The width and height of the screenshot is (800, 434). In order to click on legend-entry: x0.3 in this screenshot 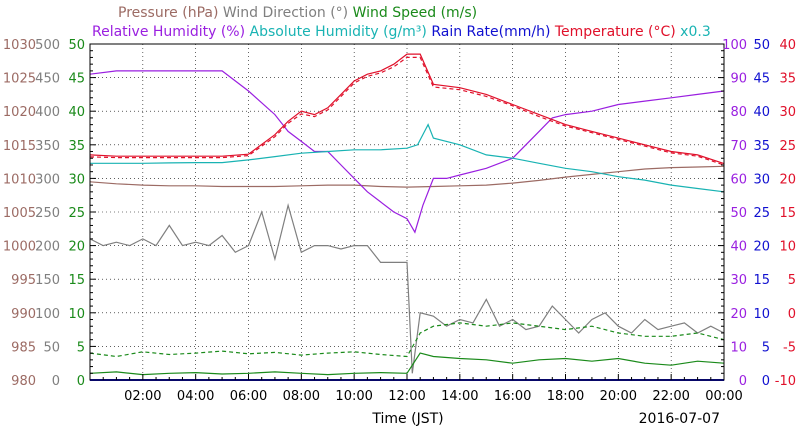, I will do `click(693, 32)`.